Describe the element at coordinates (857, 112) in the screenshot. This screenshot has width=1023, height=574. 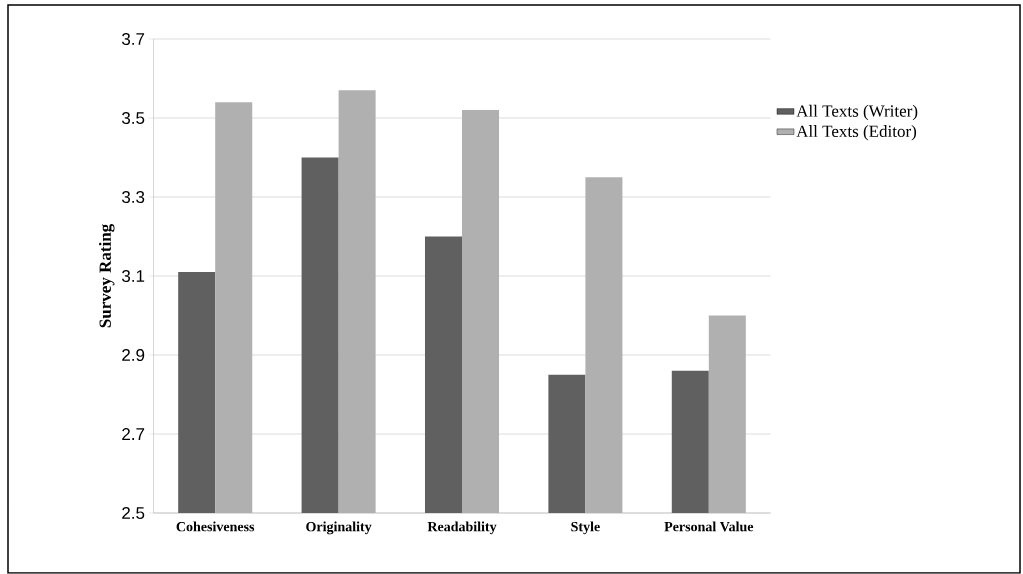
I see `legend-label: All Texts (Writer)` at that location.